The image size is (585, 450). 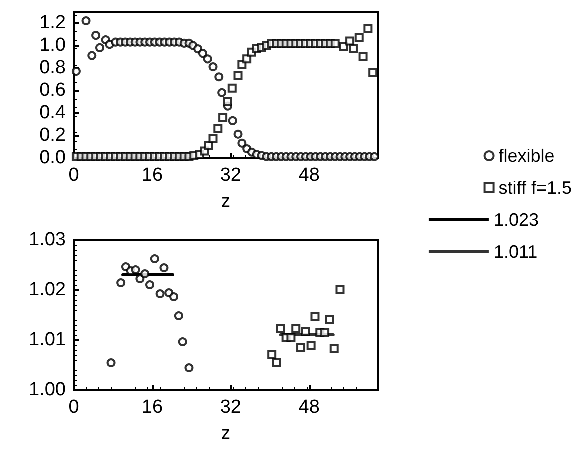 I want to click on y-tick-label: 1.01, so click(x=47, y=340).